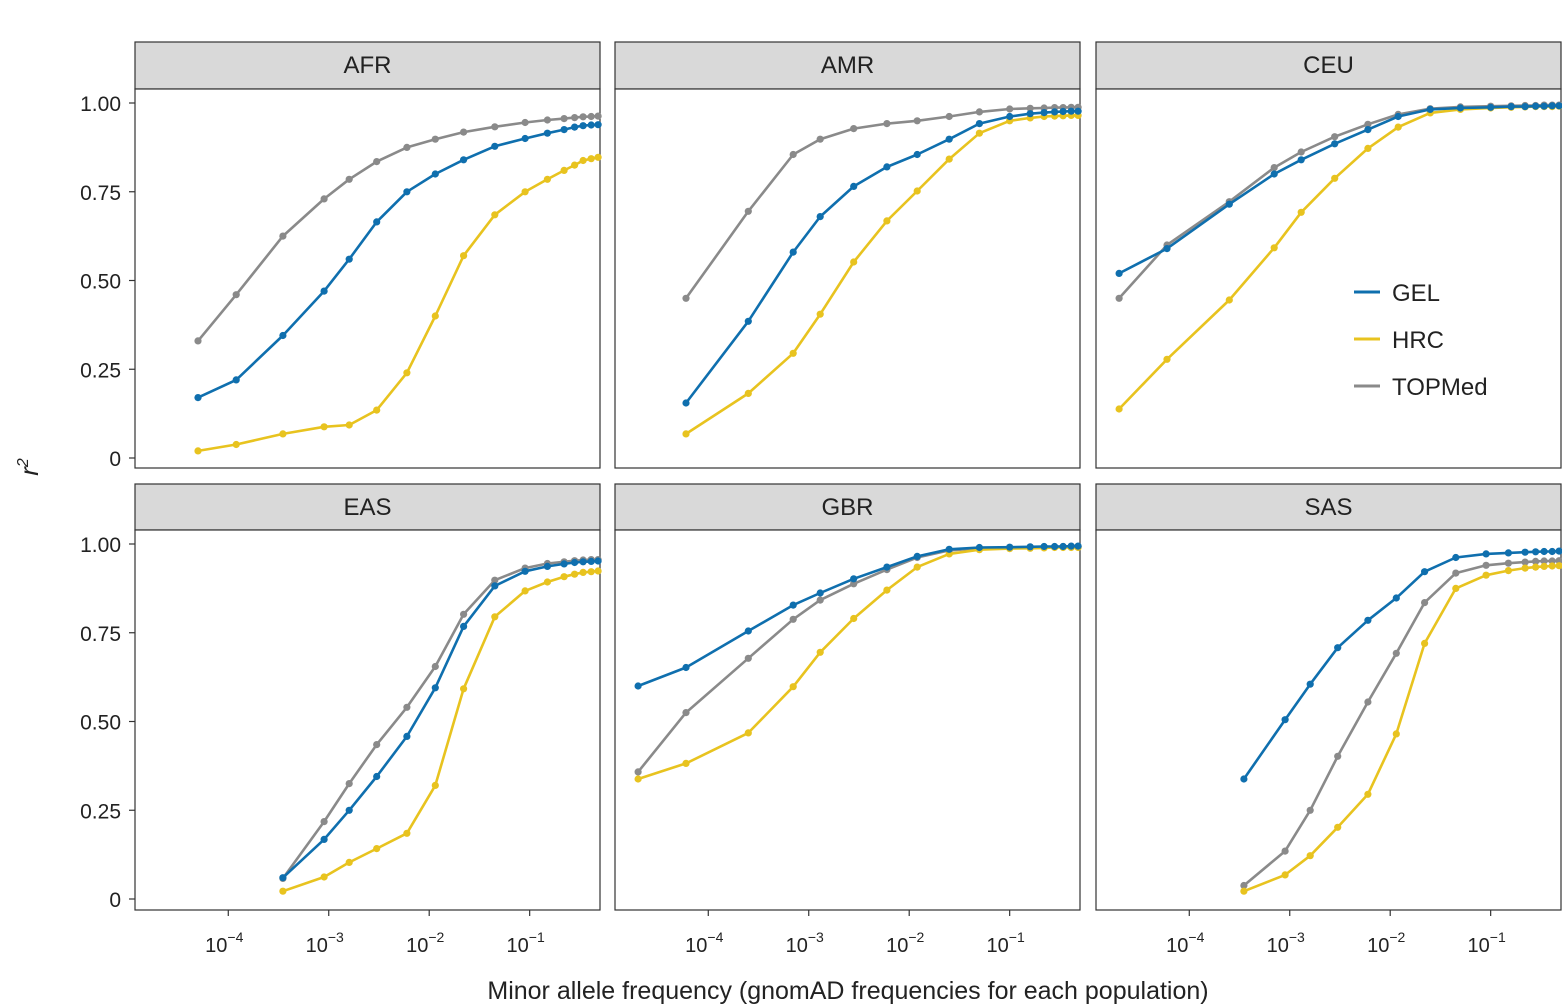 The image size is (1562, 1007). What do you see at coordinates (115, 900) in the screenshot?
I see `y-tick-label: 0` at bounding box center [115, 900].